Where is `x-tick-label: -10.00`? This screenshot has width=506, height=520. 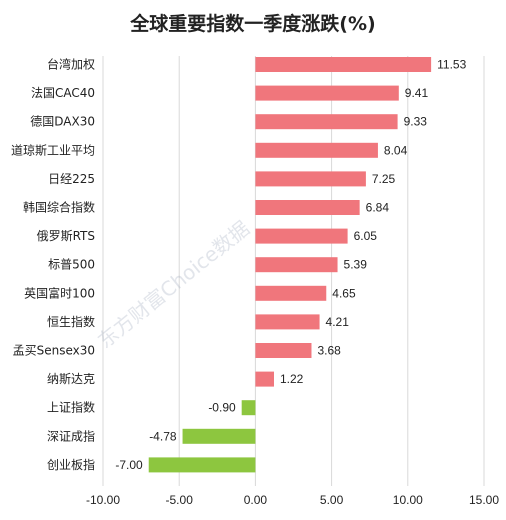 x-tick-label: -10.00 is located at coordinates (103, 500).